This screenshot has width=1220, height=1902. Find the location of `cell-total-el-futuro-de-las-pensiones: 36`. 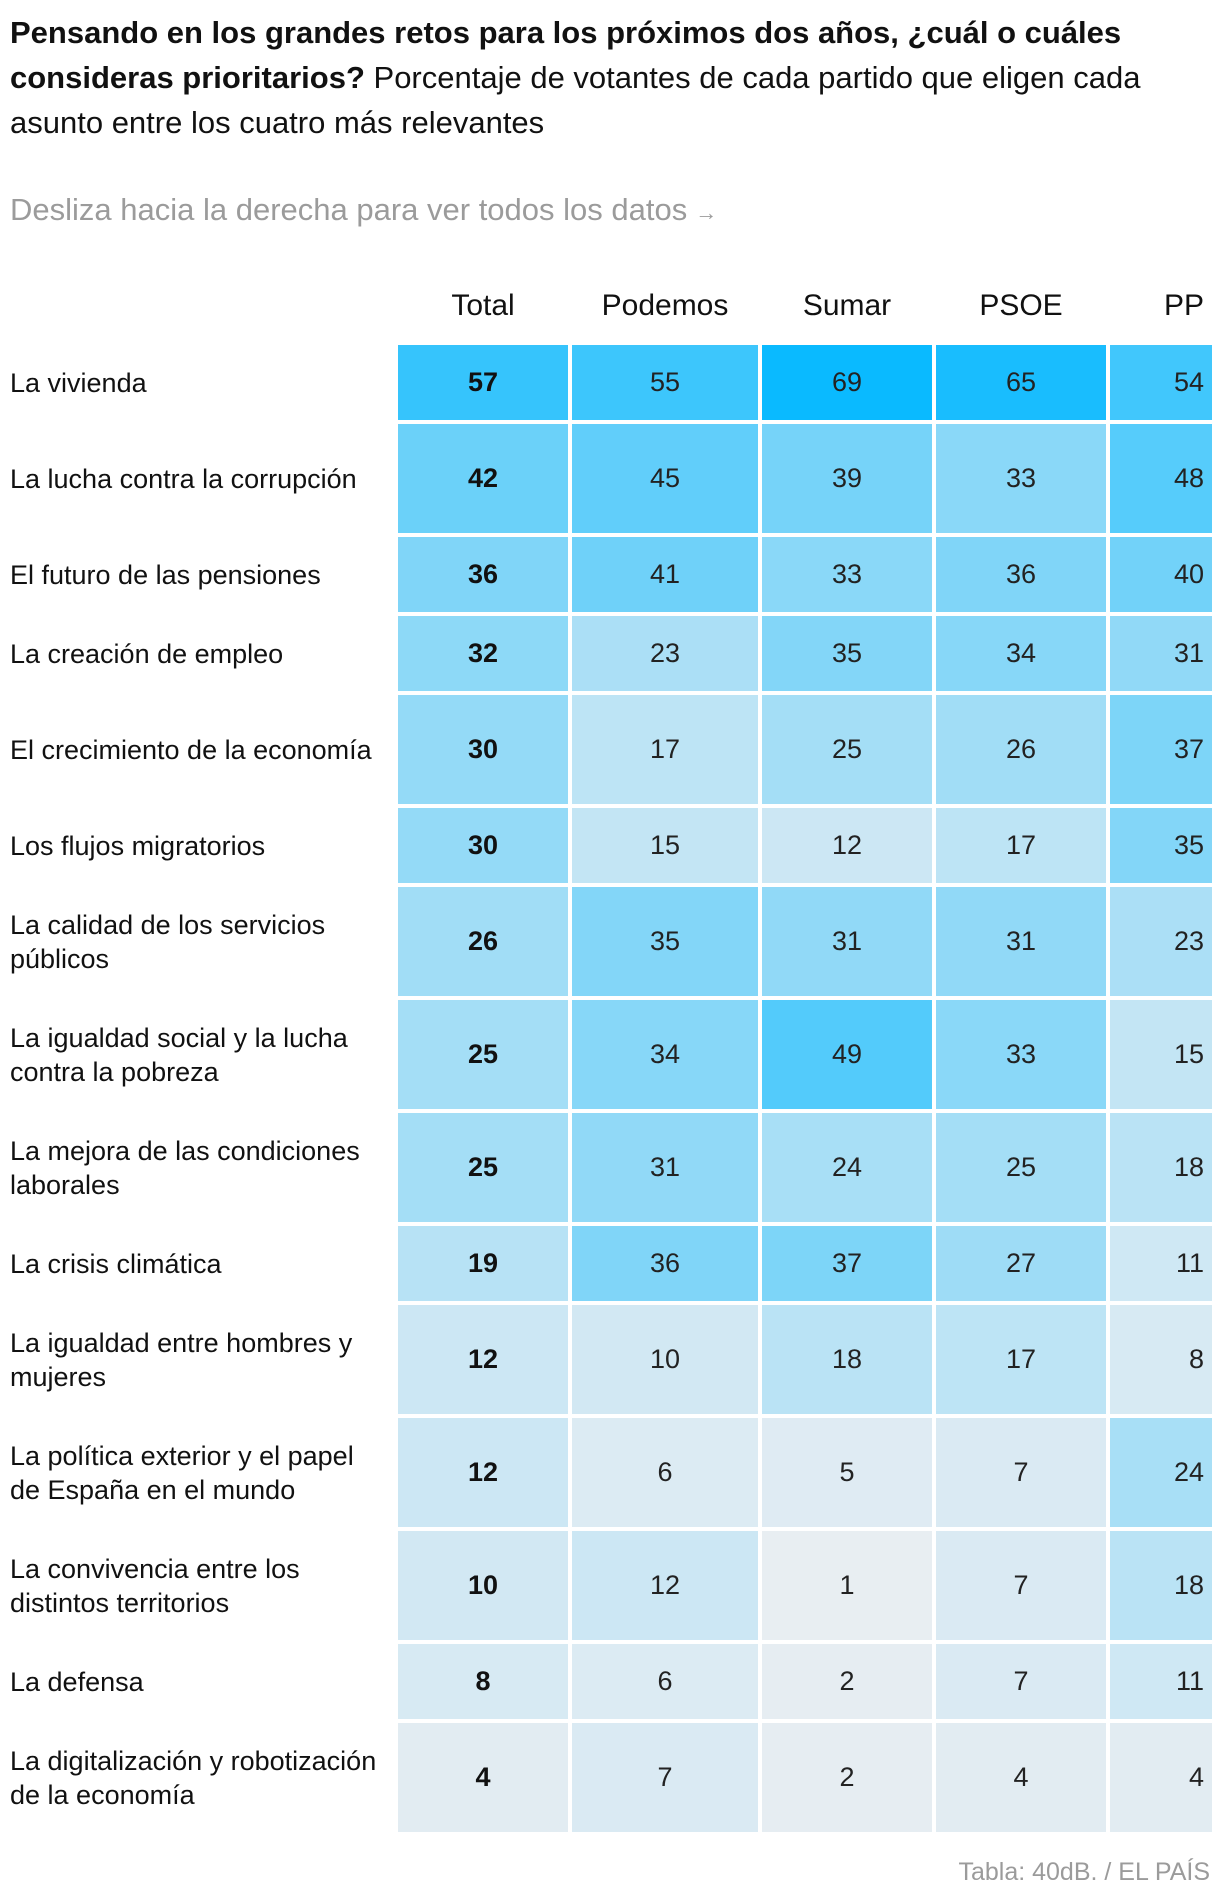

cell-total-el-futuro-de-las-pensiones: 36 is located at coordinates (483, 574).